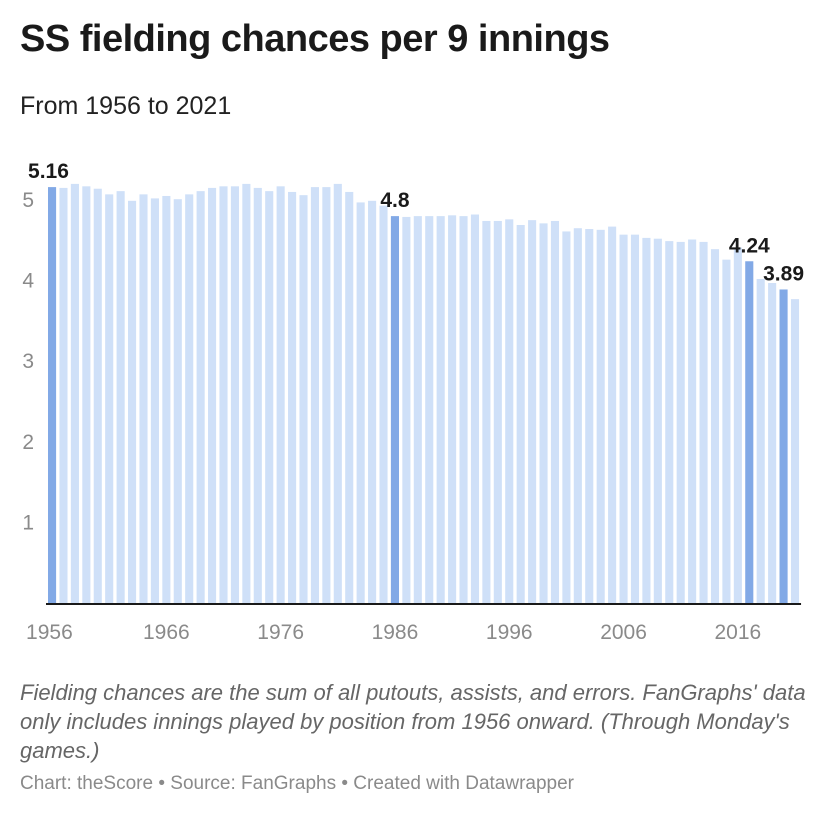 The width and height of the screenshot is (840, 840). Describe the element at coordinates (28, 442) in the screenshot. I see `y-tick-label: 2` at that location.